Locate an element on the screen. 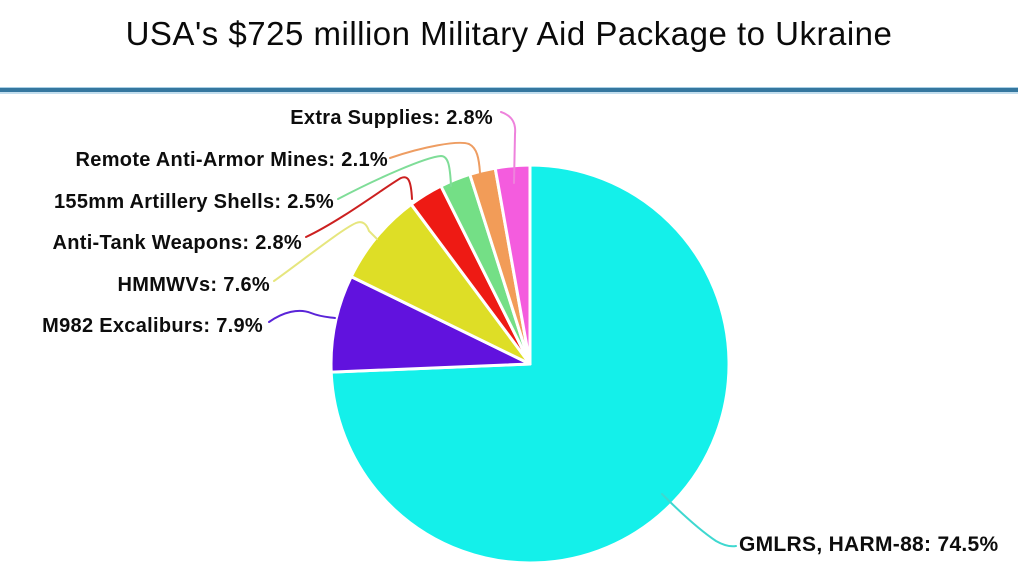 This screenshot has width=1018, height=582. pie-slice-extra-supplies is located at coordinates (512, 264).